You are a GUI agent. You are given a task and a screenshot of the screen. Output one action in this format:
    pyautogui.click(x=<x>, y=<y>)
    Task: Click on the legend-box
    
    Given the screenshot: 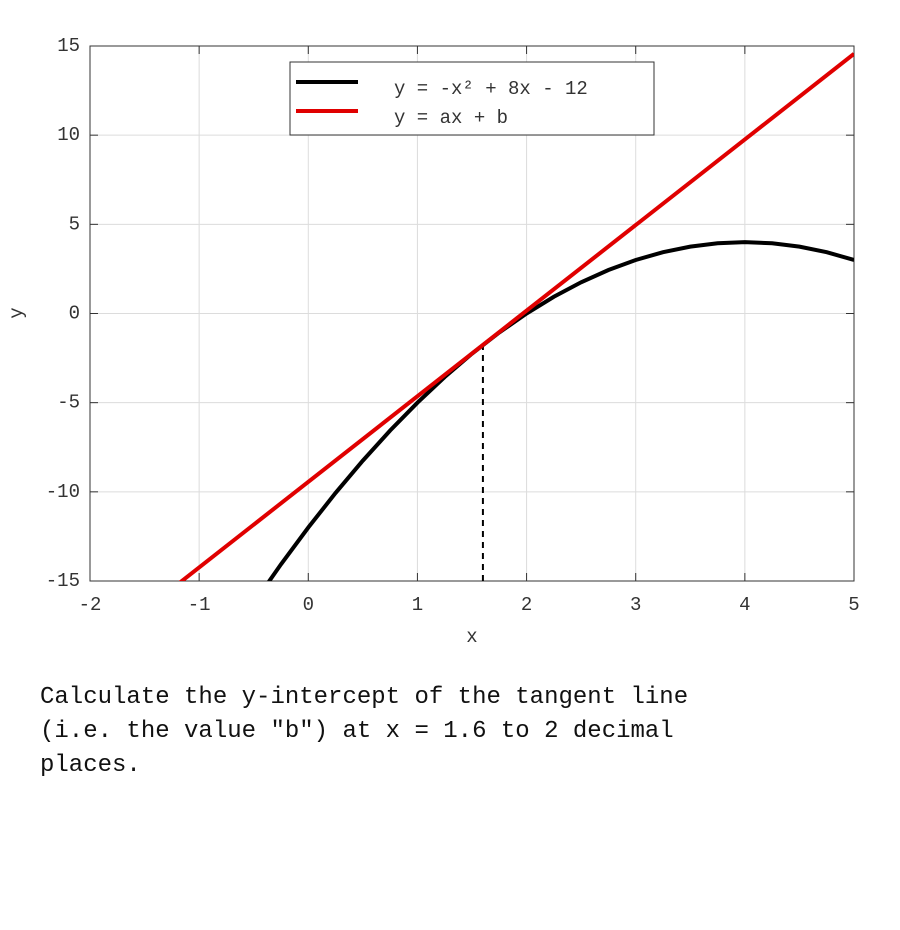 What is the action you would take?
    pyautogui.click(x=472, y=98)
    